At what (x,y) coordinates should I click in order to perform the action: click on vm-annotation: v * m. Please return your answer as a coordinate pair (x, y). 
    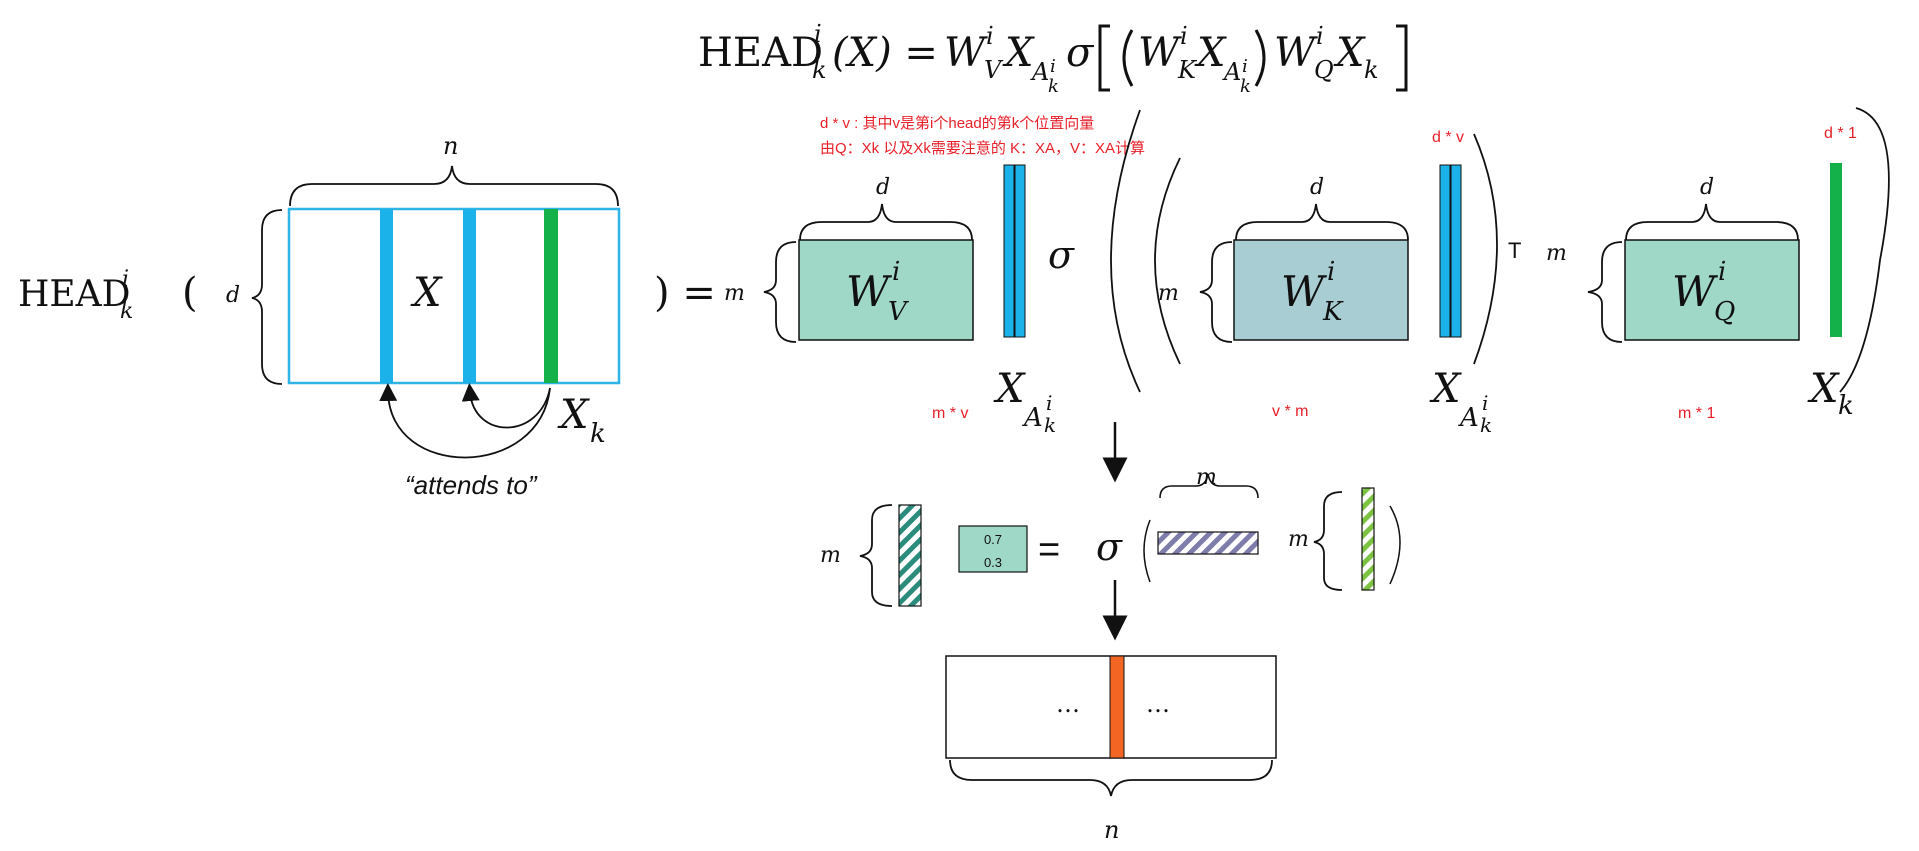
    Looking at the image, I should click on (1290, 411).